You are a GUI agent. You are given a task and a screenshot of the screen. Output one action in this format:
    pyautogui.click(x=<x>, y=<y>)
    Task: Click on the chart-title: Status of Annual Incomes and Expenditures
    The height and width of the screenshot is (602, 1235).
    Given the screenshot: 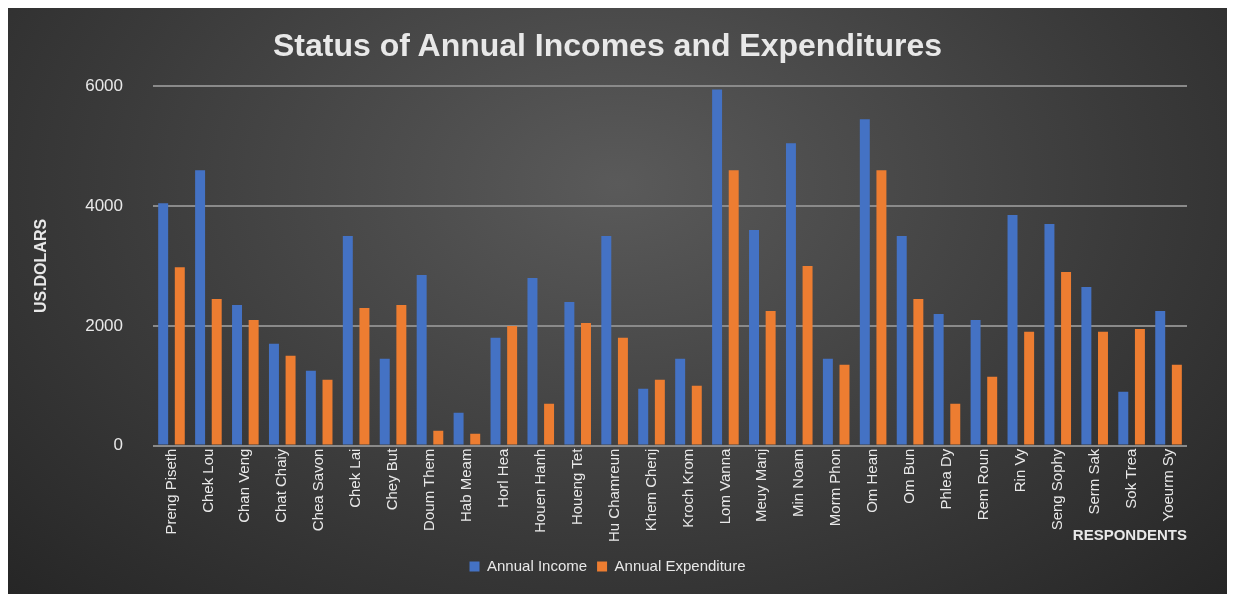 What is the action you would take?
    pyautogui.click(x=607, y=45)
    